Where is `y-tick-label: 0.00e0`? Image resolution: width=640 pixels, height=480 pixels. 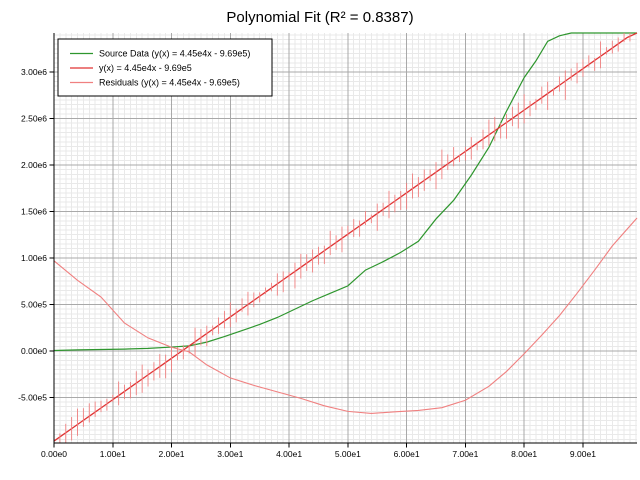 y-tick-label: 0.00e0 is located at coordinates (34, 351).